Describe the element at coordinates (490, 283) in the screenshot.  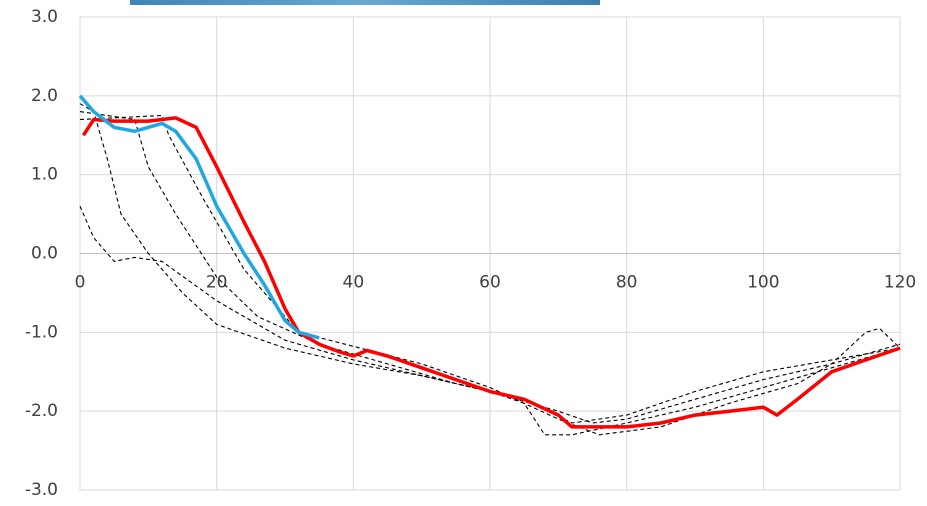
I see `x-tick-label: 60` at that location.